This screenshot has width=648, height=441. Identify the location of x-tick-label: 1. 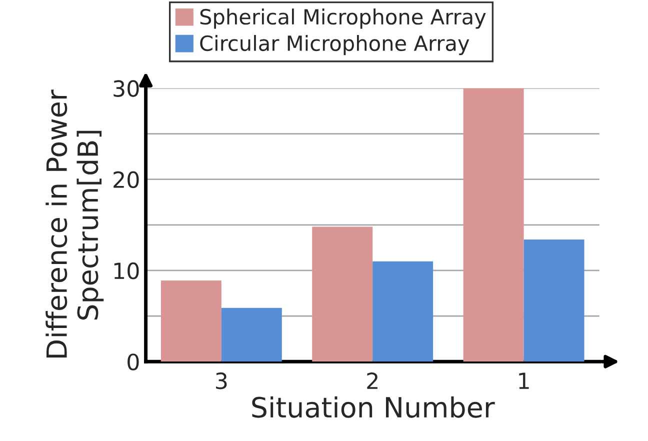
(524, 380).